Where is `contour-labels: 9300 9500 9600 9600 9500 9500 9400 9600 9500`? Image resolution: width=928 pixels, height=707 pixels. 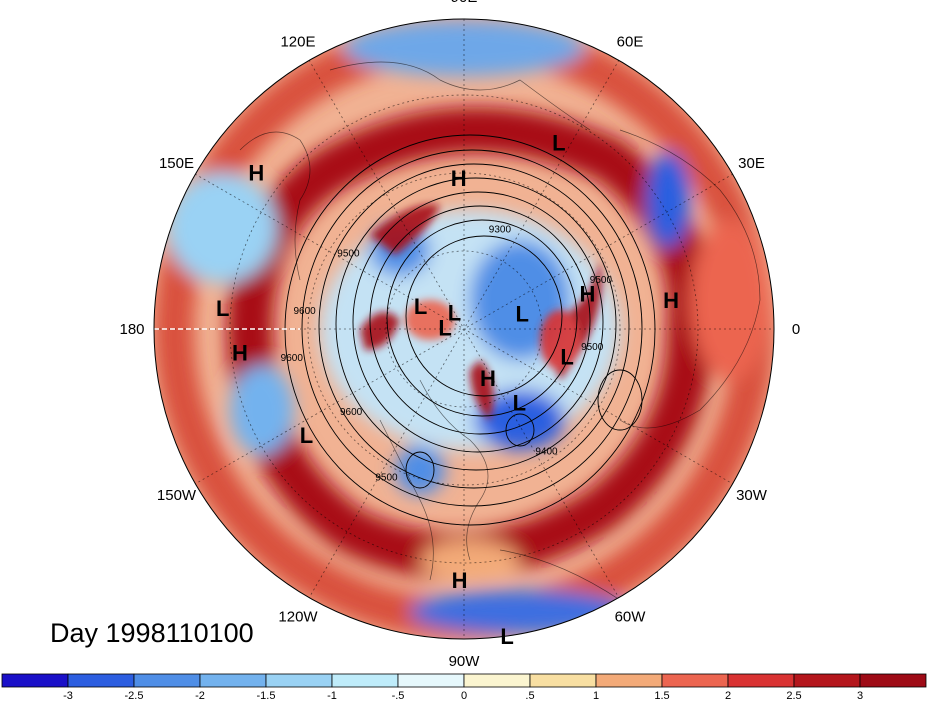
contour-labels: 9300 9500 9600 9600 9500 9500 9400 9600 9500 is located at coordinates (447, 353).